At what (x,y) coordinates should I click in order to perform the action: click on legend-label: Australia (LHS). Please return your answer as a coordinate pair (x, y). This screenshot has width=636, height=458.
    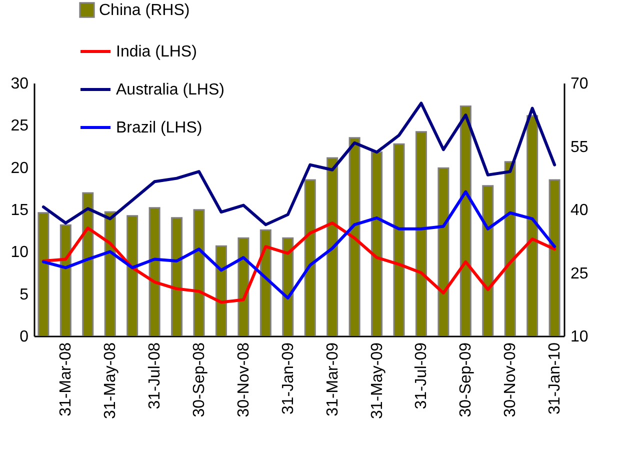
    Looking at the image, I should click on (170, 90).